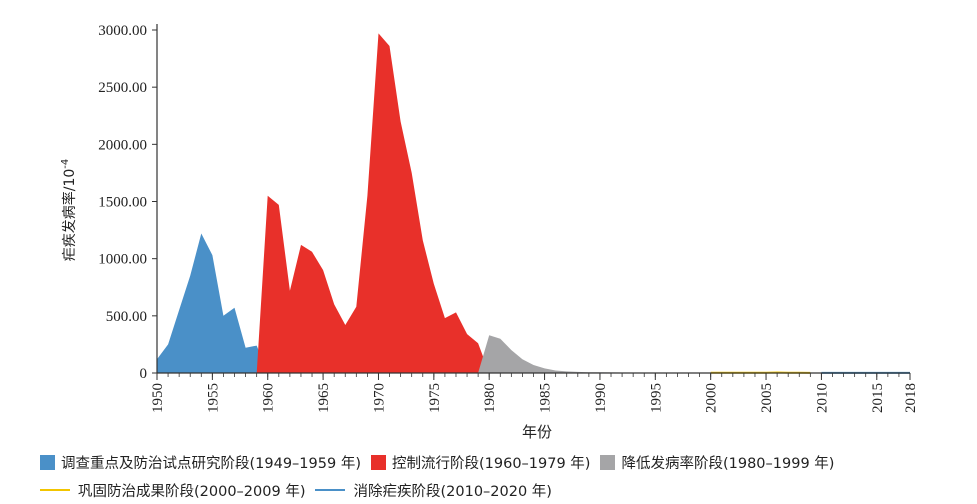 This screenshot has width=977, height=504. What do you see at coordinates (69, 210) in the screenshot?
I see `y-axis-label: 疟疾发病率/10-4` at bounding box center [69, 210].